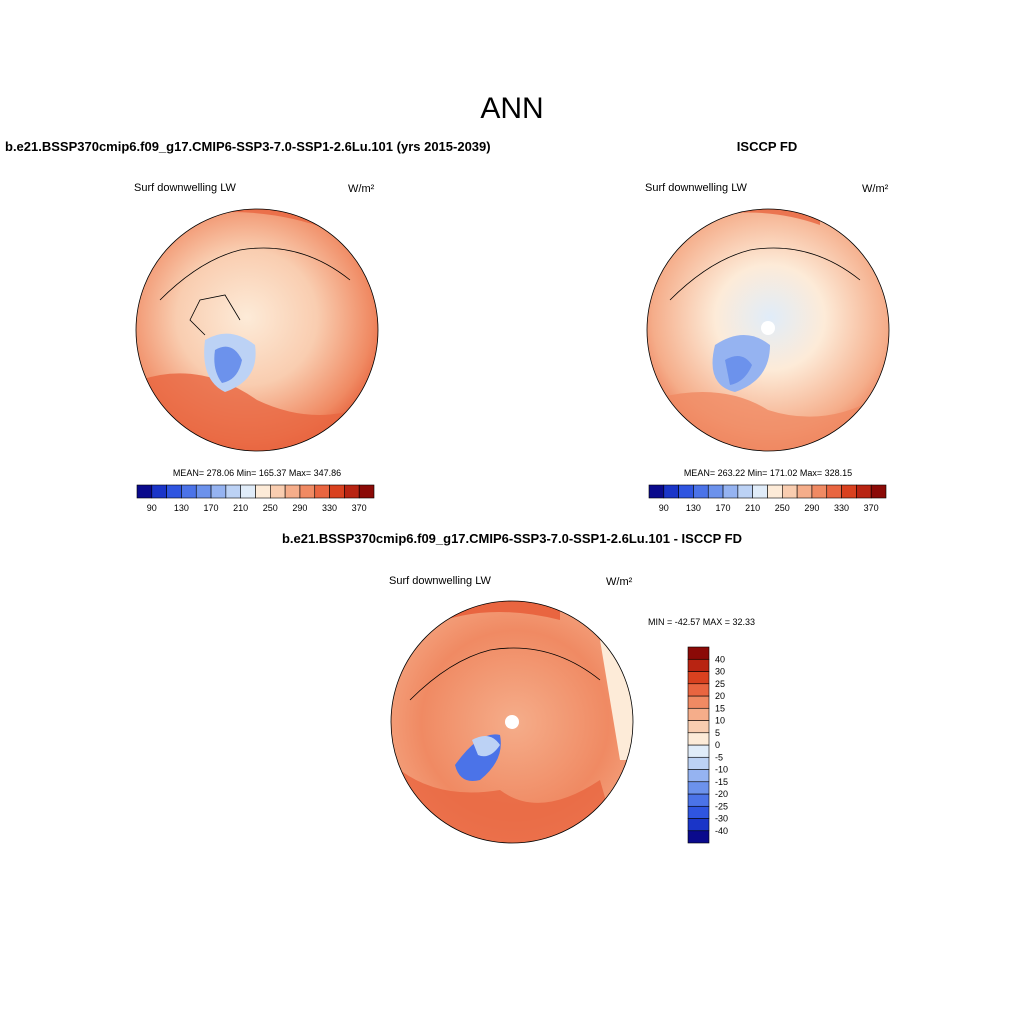 The width and height of the screenshot is (1024, 1029). Describe the element at coordinates (768, 473) in the screenshot. I see `stats: MEAN= 263.22 Min= 171.02 Max= 328.15` at that location.